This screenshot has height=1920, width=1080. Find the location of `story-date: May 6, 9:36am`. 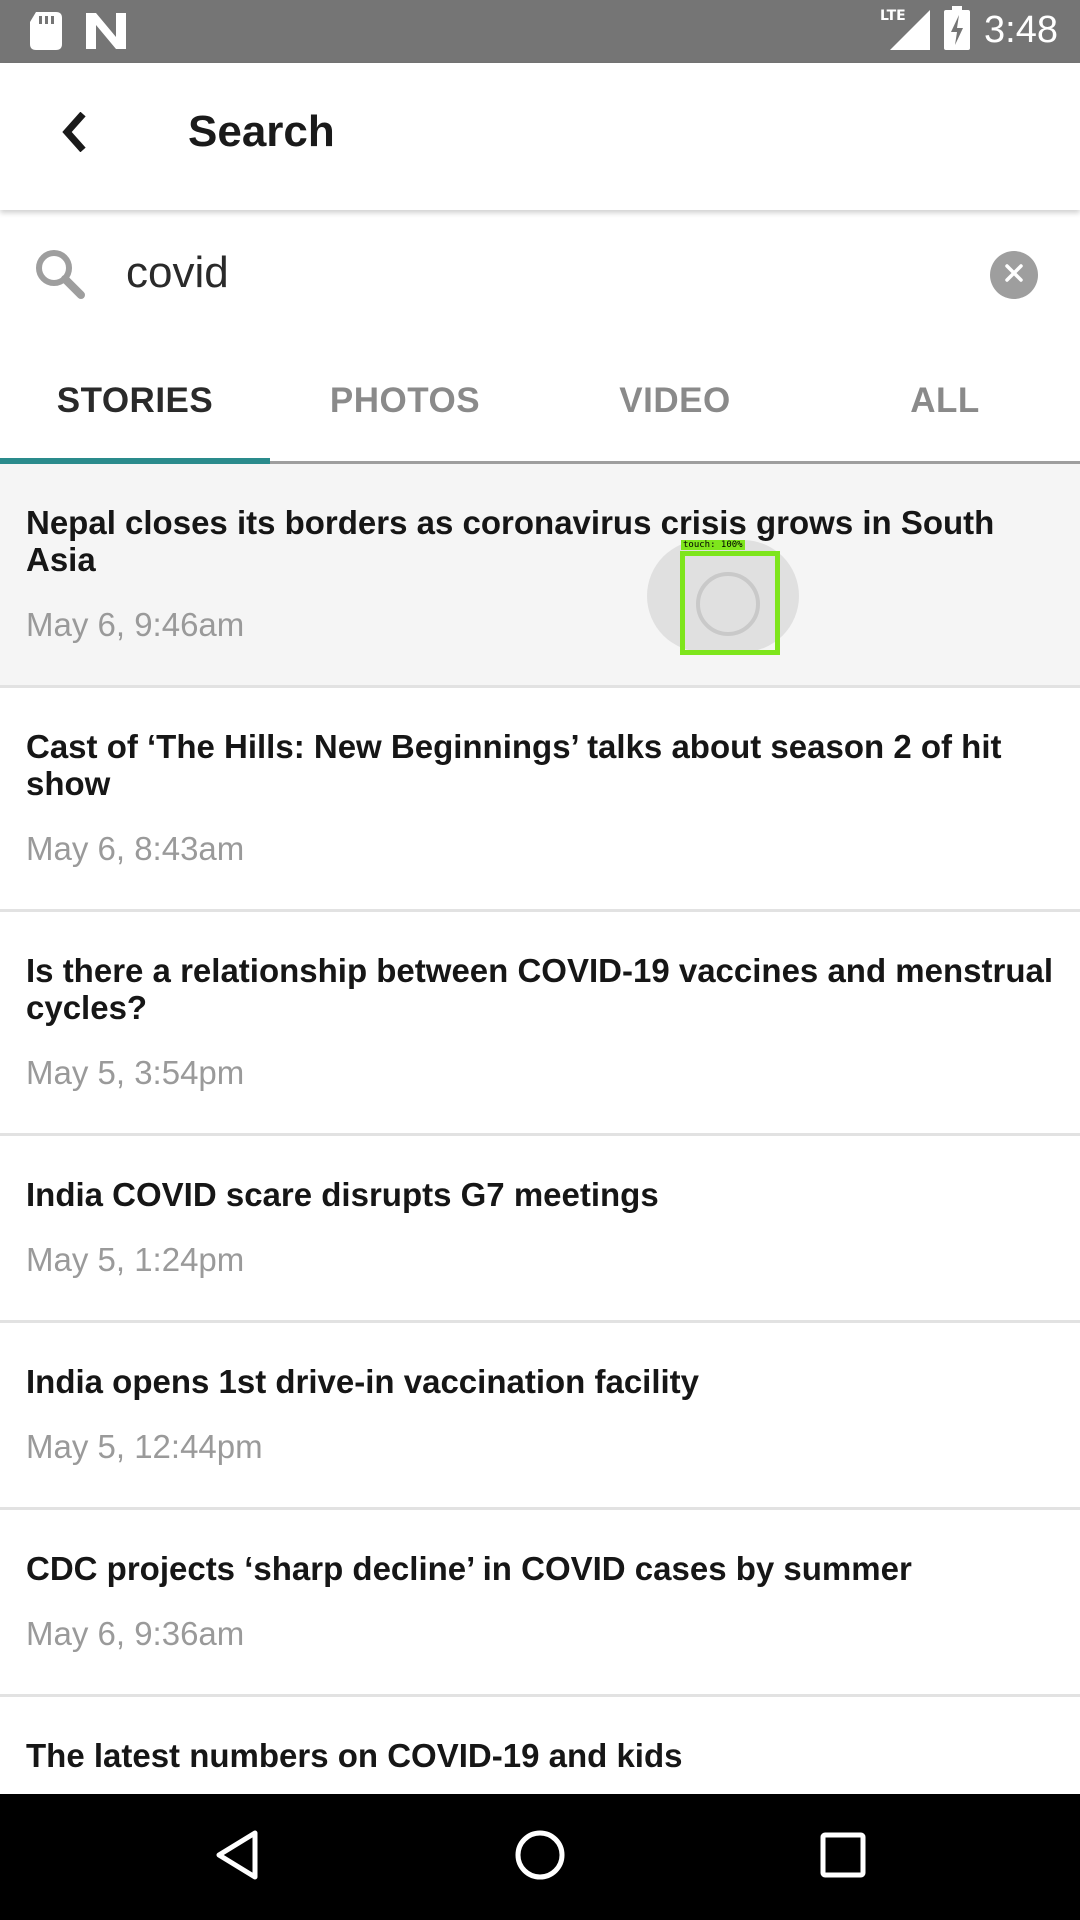

story-date: May 6, 9:36am is located at coordinates (135, 1633).